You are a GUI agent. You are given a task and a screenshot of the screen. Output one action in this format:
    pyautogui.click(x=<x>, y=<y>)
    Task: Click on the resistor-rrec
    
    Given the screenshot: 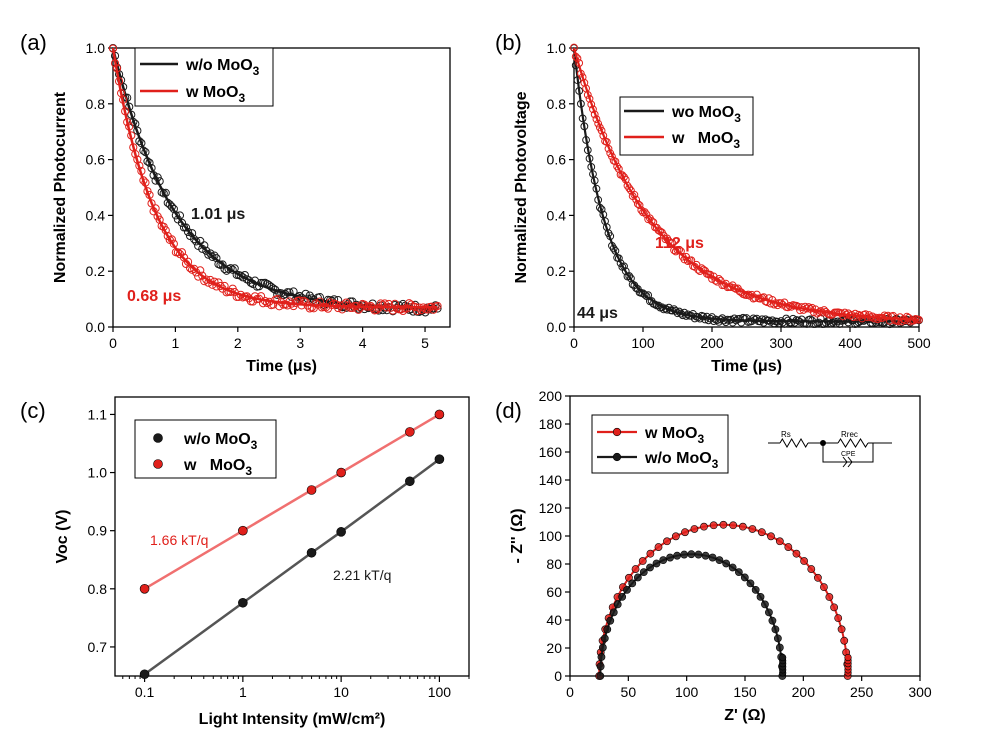 What is the action you would take?
    pyautogui.click(x=853, y=443)
    